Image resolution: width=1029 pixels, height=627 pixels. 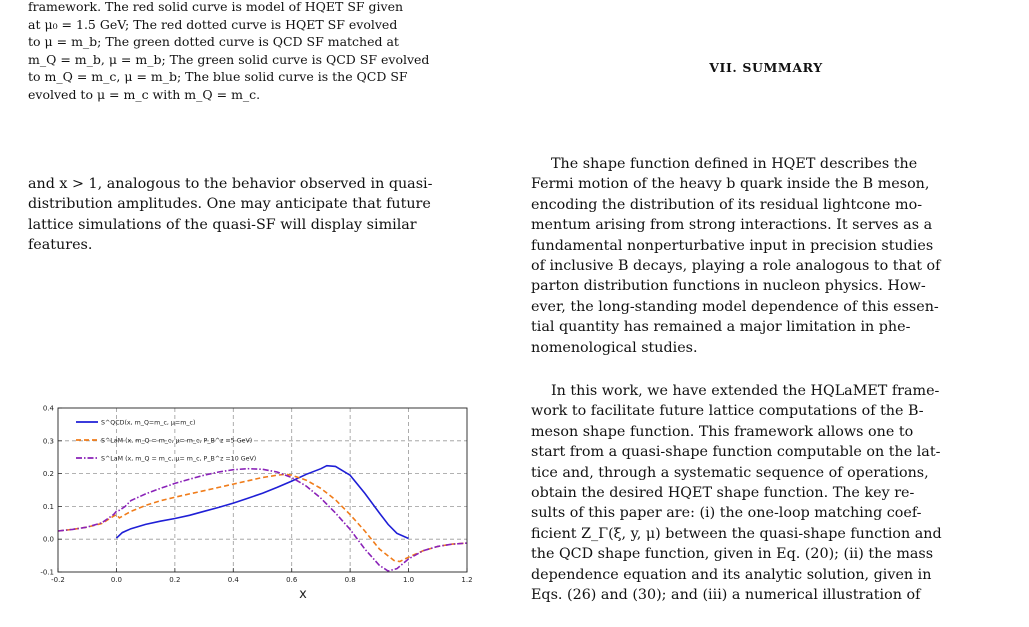 What do you see at coordinates (48, 507) in the screenshot?
I see `y-tick-label: 0.1` at bounding box center [48, 507].